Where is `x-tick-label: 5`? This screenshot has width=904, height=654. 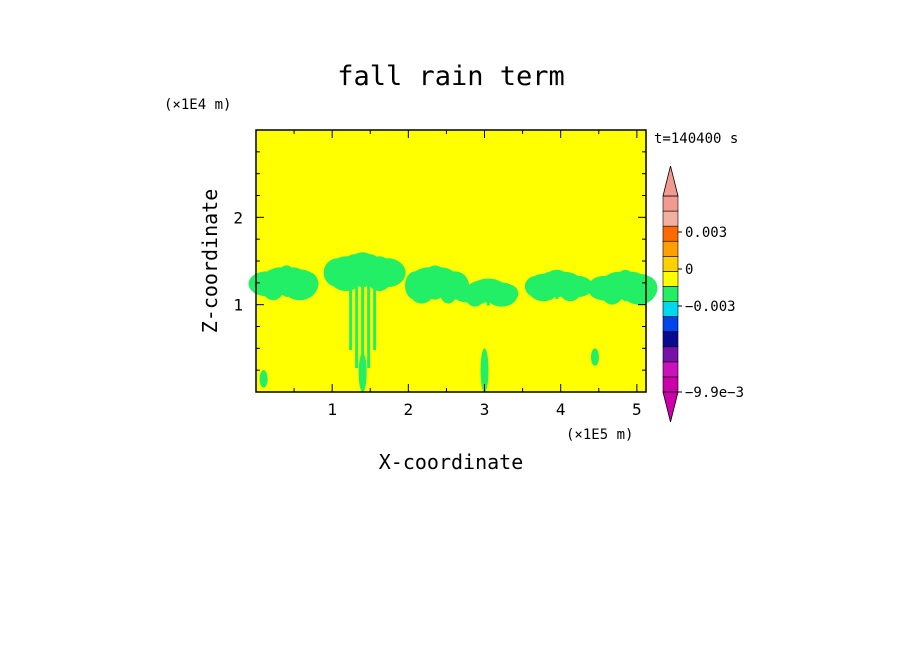 x-tick-label: 5 is located at coordinates (637, 409).